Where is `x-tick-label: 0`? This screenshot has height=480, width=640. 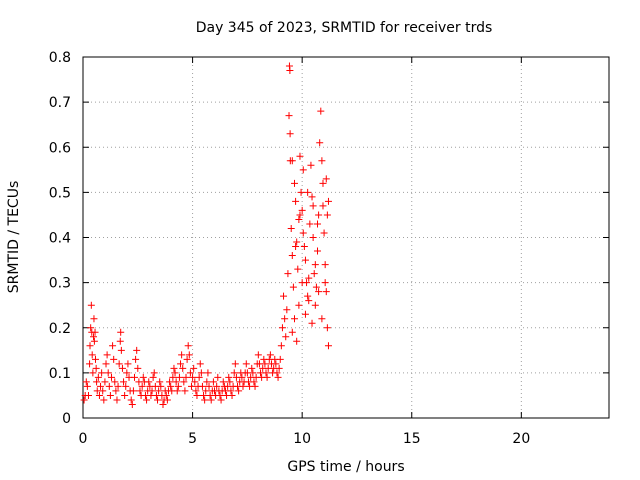
x-tick-label: 0 is located at coordinates (83, 439).